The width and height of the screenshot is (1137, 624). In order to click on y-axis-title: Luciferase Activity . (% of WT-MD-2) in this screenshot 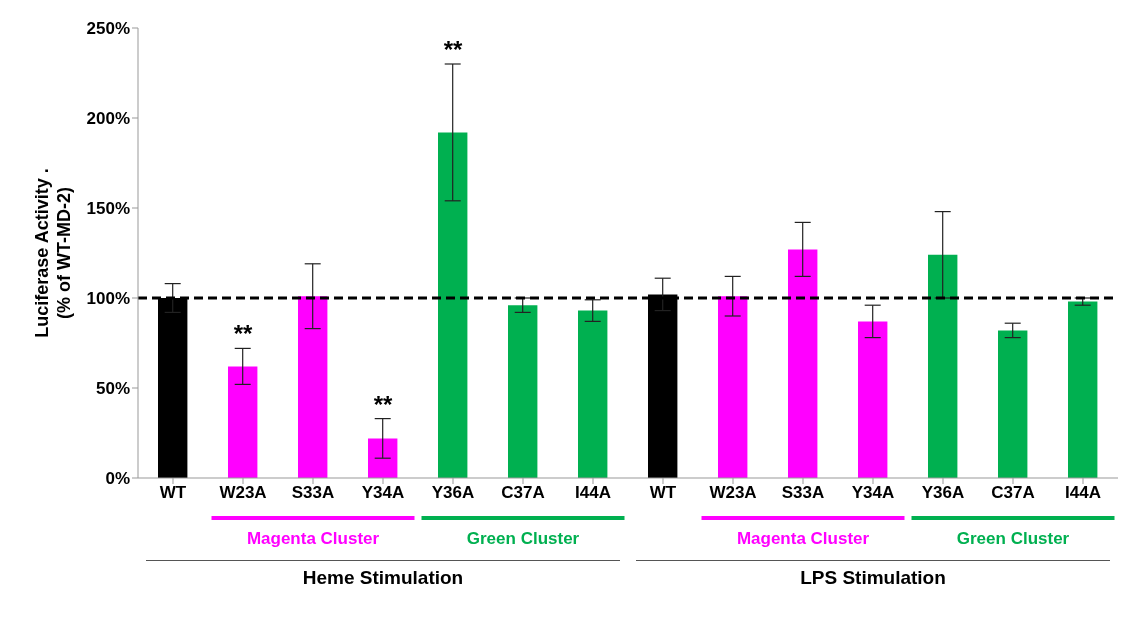, I will do `click(53, 253)`.